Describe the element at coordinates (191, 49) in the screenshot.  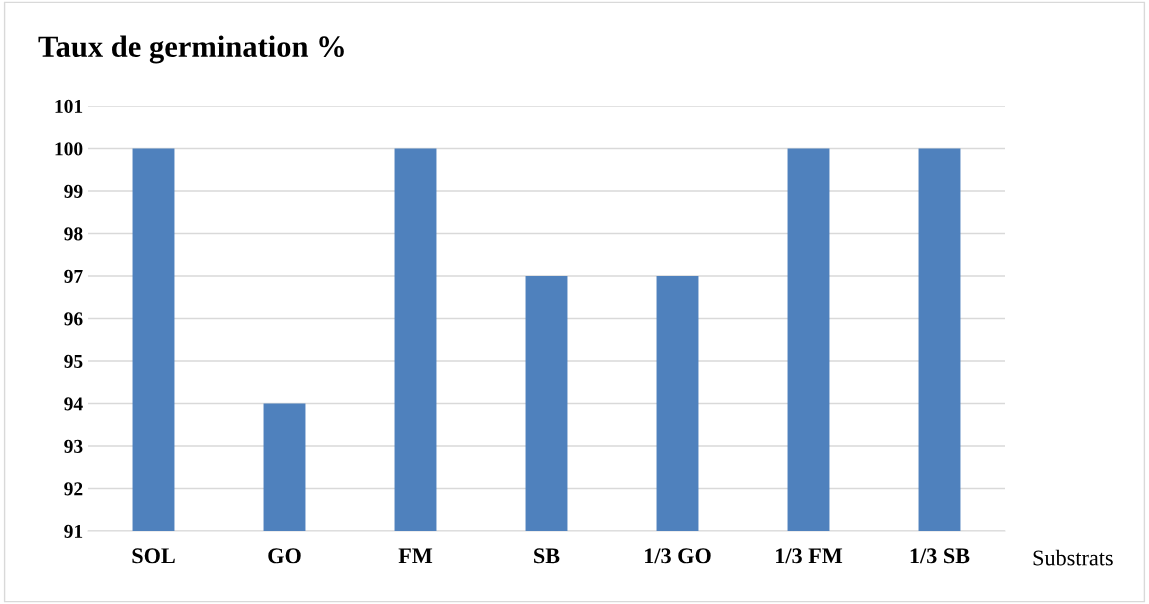
I see `chart-title: Taux de germination %` at that location.